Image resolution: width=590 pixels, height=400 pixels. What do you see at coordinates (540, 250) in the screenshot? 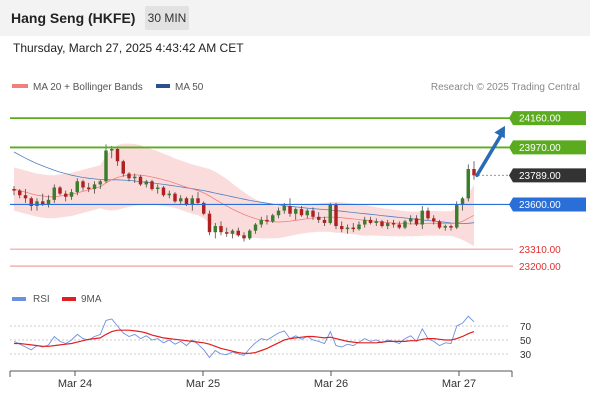
I see `level-target-text: 23310.00` at bounding box center [540, 250].